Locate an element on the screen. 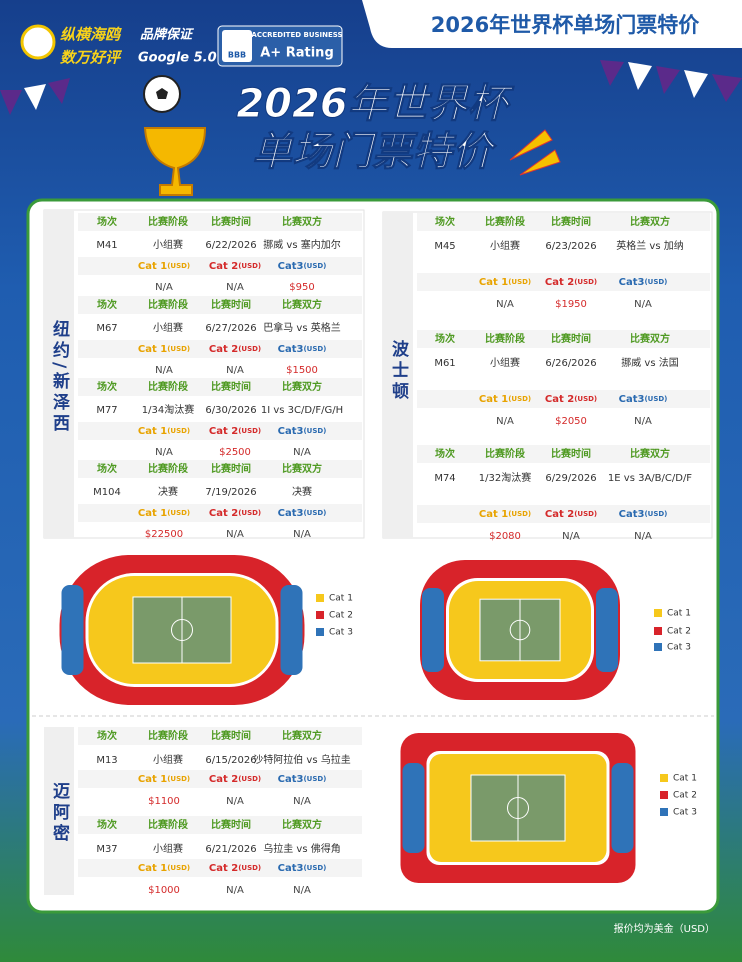 The width and height of the screenshot is (742, 962). cell-match: M74 is located at coordinates (444, 478).